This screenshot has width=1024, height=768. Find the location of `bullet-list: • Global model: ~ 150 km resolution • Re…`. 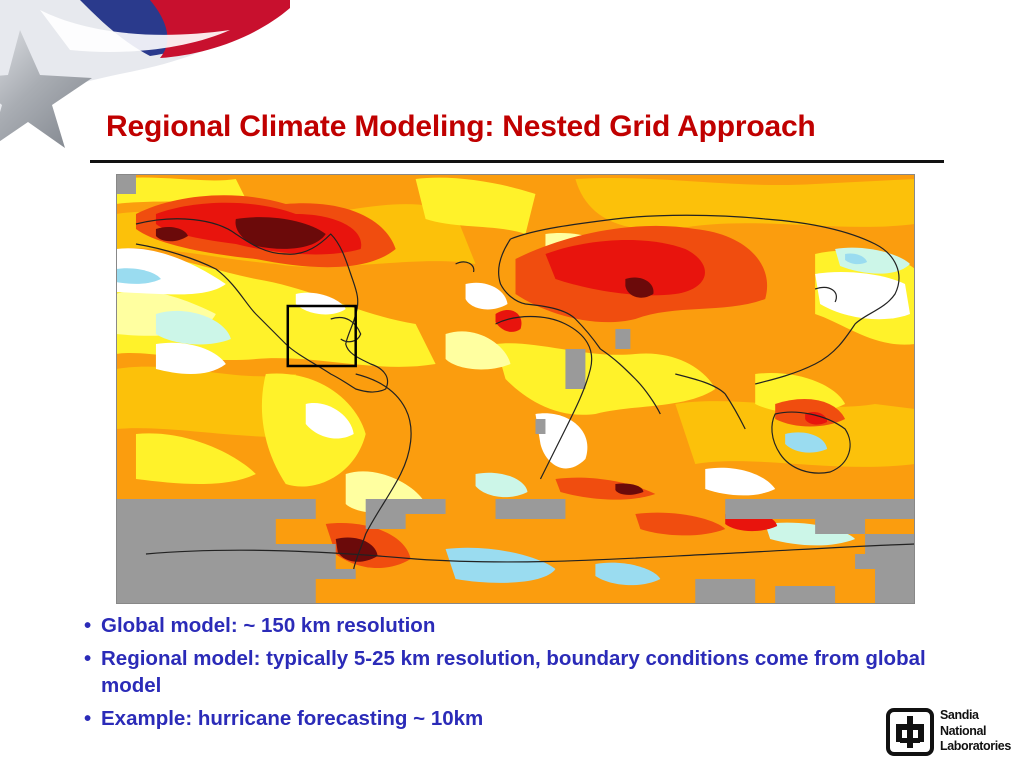

bullet-list: • Global model: ~ 150 km resolution • Re… is located at coordinates (514, 675).